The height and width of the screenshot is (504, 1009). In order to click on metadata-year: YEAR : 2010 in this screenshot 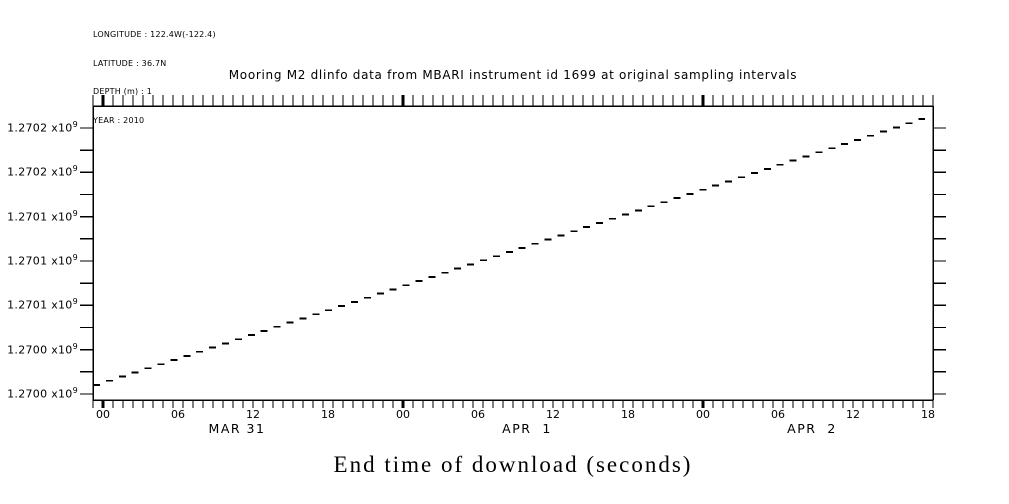, I will do `click(119, 120)`.